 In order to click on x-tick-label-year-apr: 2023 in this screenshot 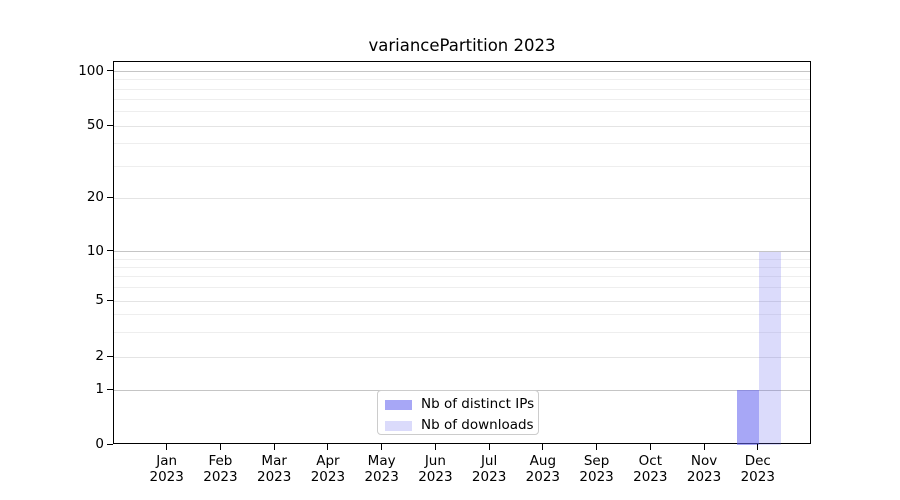, I will do `click(328, 477)`.